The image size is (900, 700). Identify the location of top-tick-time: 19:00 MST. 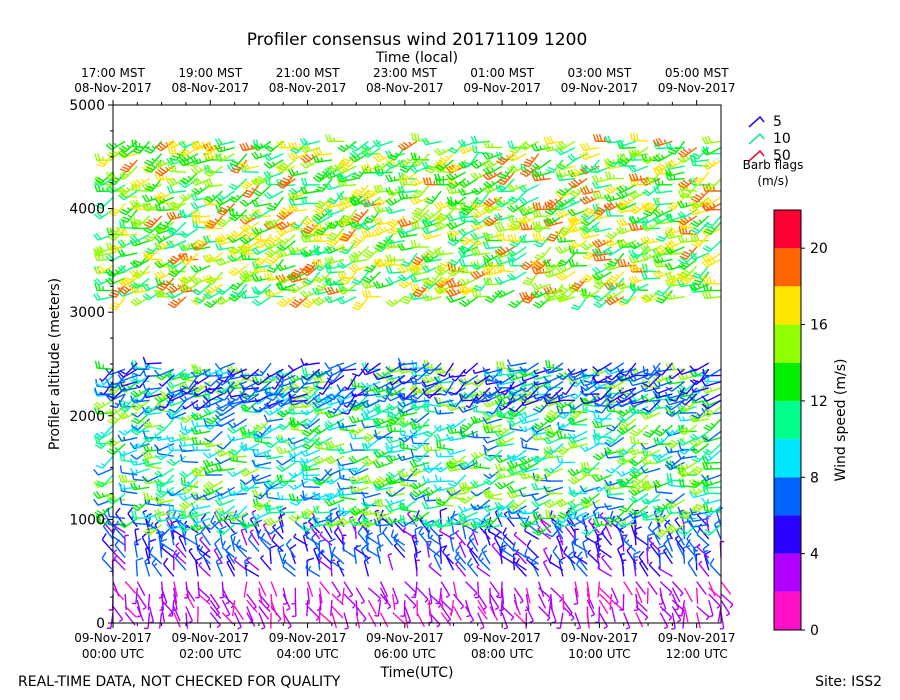
(210, 73).